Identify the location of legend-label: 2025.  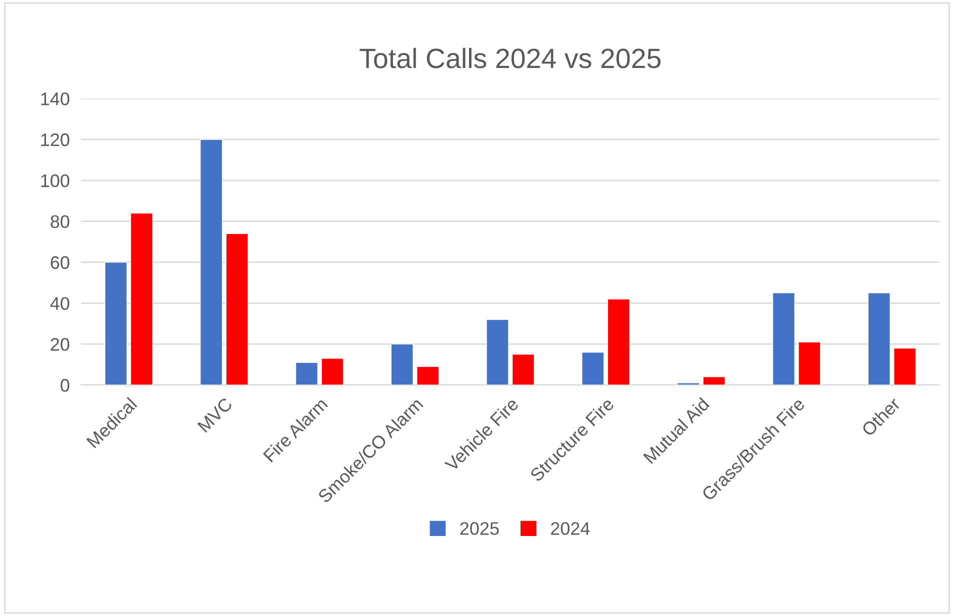
(479, 528).